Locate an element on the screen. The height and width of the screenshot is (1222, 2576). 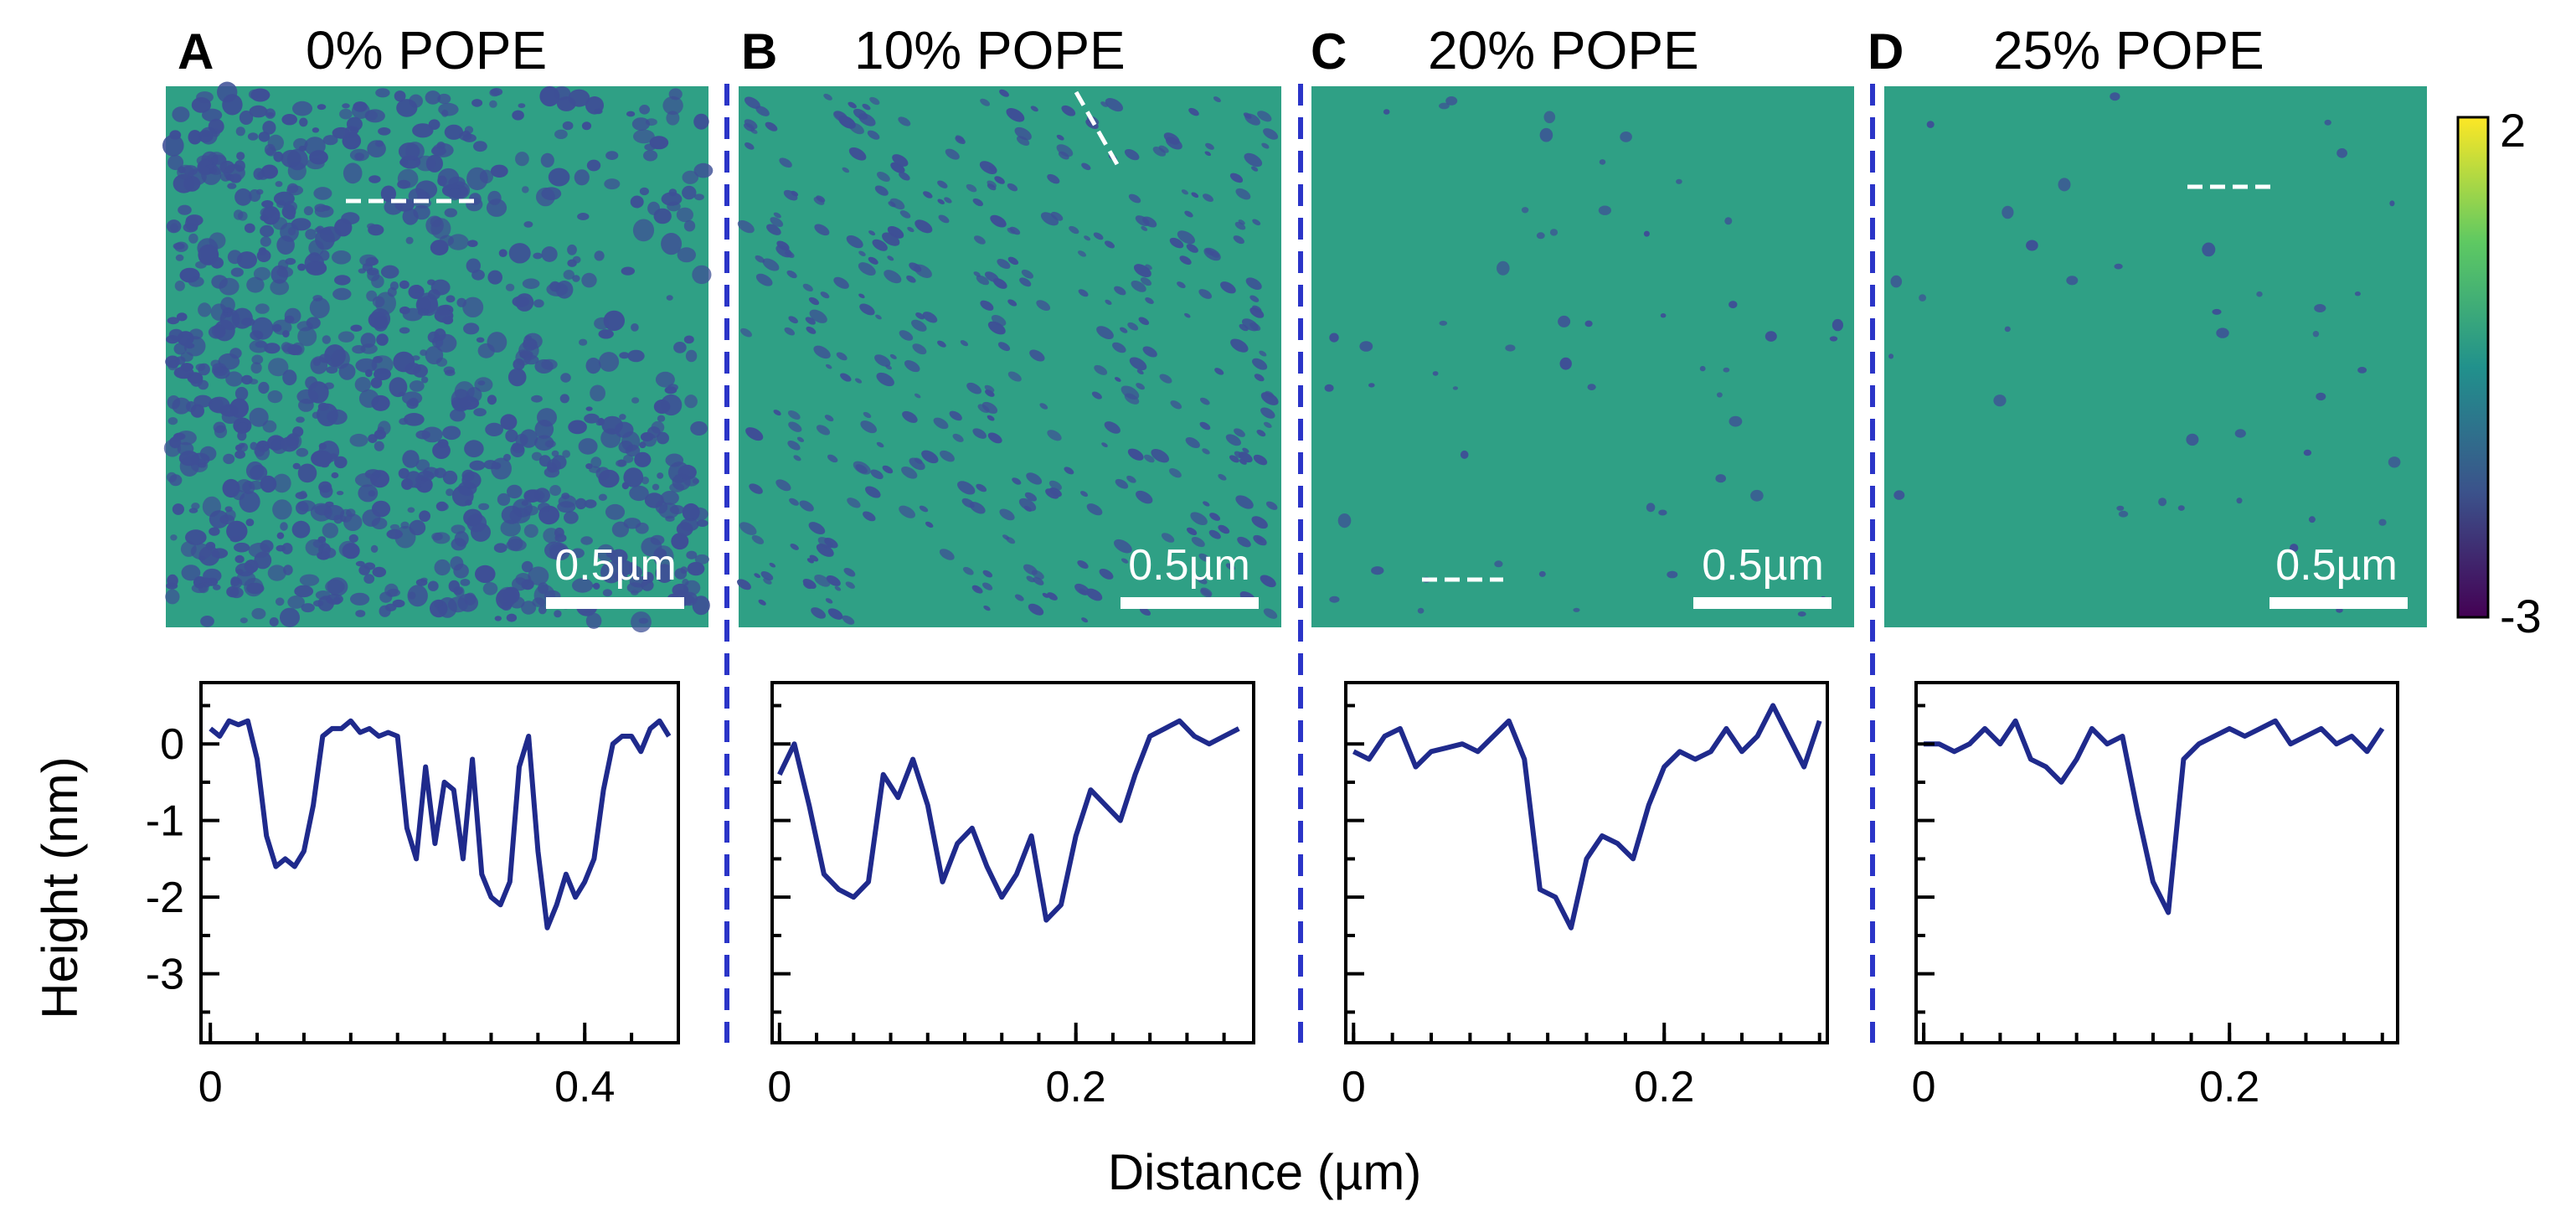
scale-bar-label-b: 0.5µm is located at coordinates (1189, 566).